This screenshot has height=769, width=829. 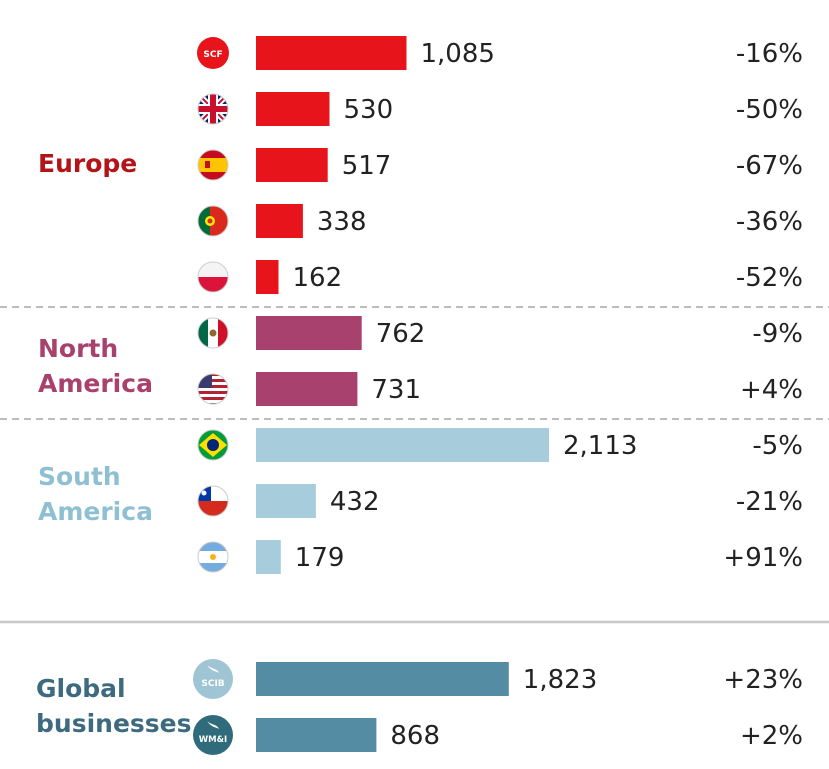 I want to click on value-label-brazil: 2,113, so click(x=600, y=446).